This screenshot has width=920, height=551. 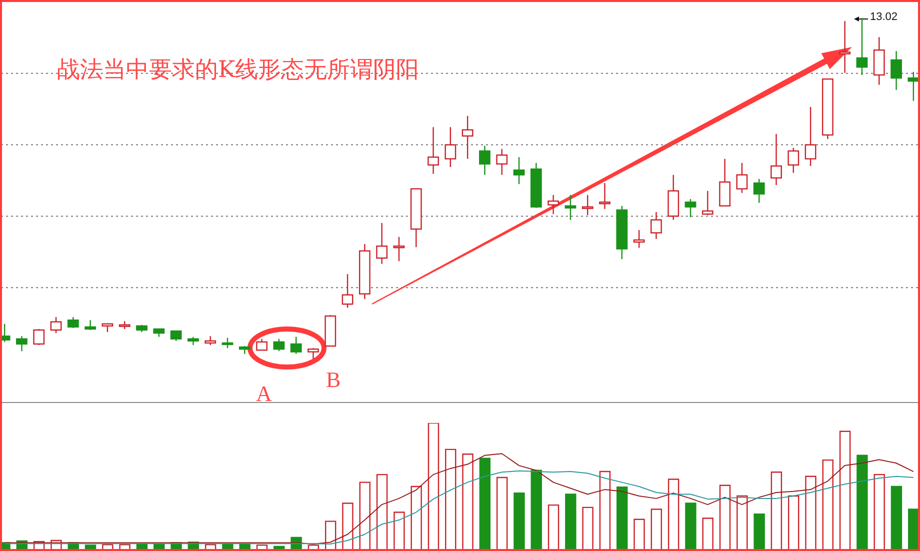 I want to click on annotation: 13.02, so click(x=884, y=17).